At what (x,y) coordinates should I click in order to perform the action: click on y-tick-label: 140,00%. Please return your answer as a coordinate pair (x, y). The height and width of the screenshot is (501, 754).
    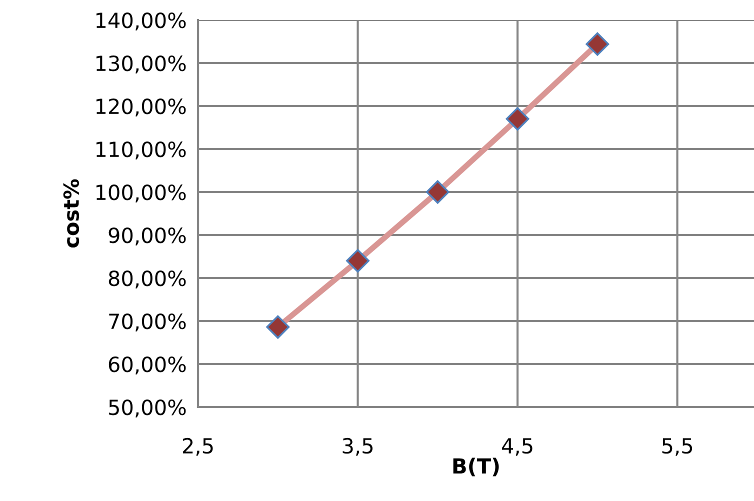
    Looking at the image, I should click on (141, 21).